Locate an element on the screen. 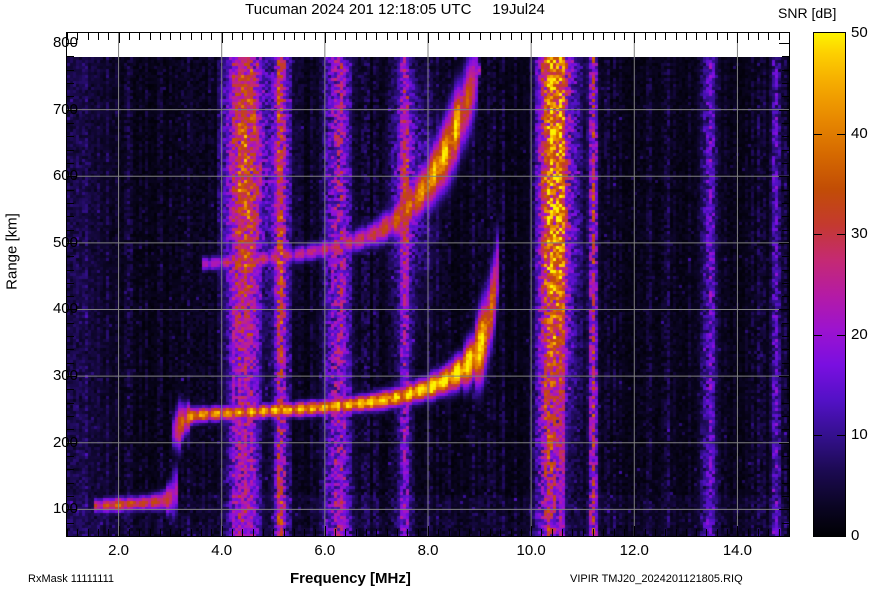  y-tick-label: 600 is located at coordinates (65, 176).